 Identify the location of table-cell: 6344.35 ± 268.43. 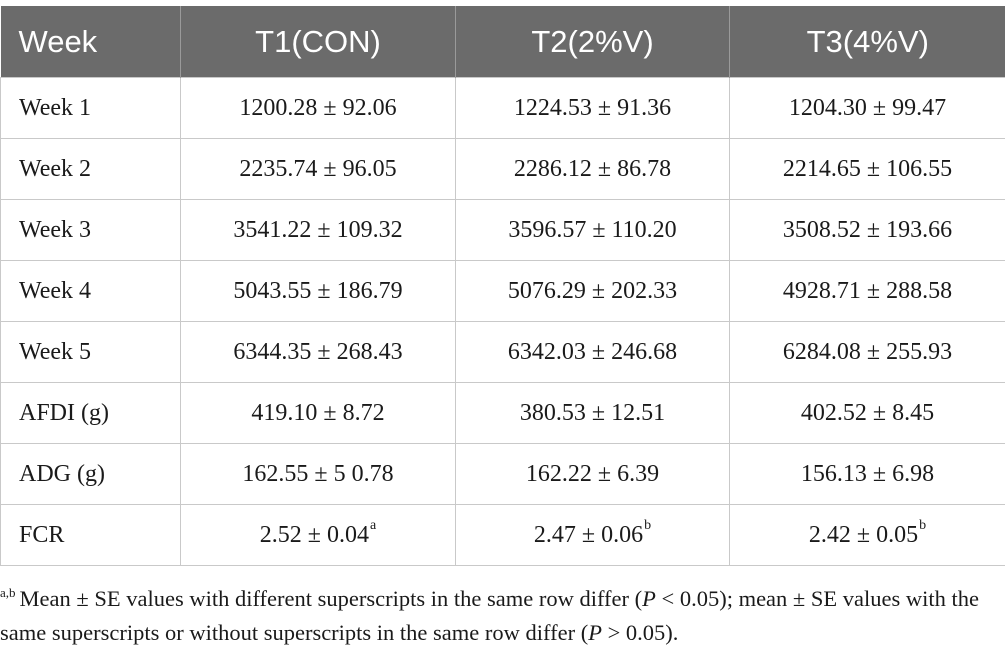
(318, 352).